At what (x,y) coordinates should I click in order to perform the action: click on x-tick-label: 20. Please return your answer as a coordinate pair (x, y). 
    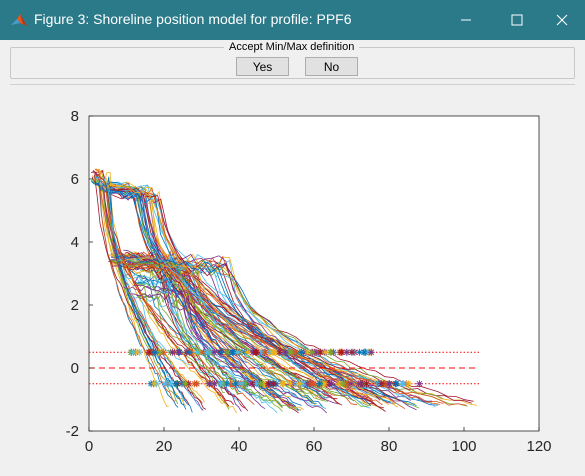
    Looking at the image, I should click on (164, 446).